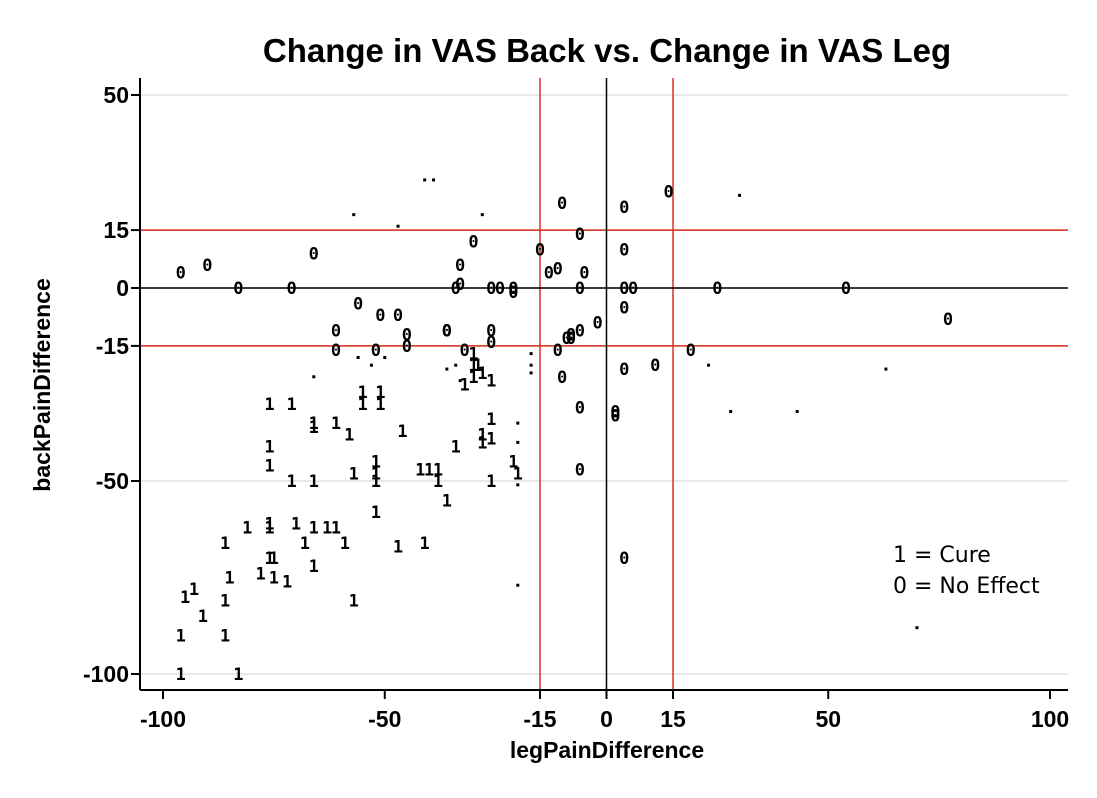 The image size is (1097, 798). Describe the element at coordinates (42, 384) in the screenshot. I see `y-axis-title: backPainDifference` at that location.